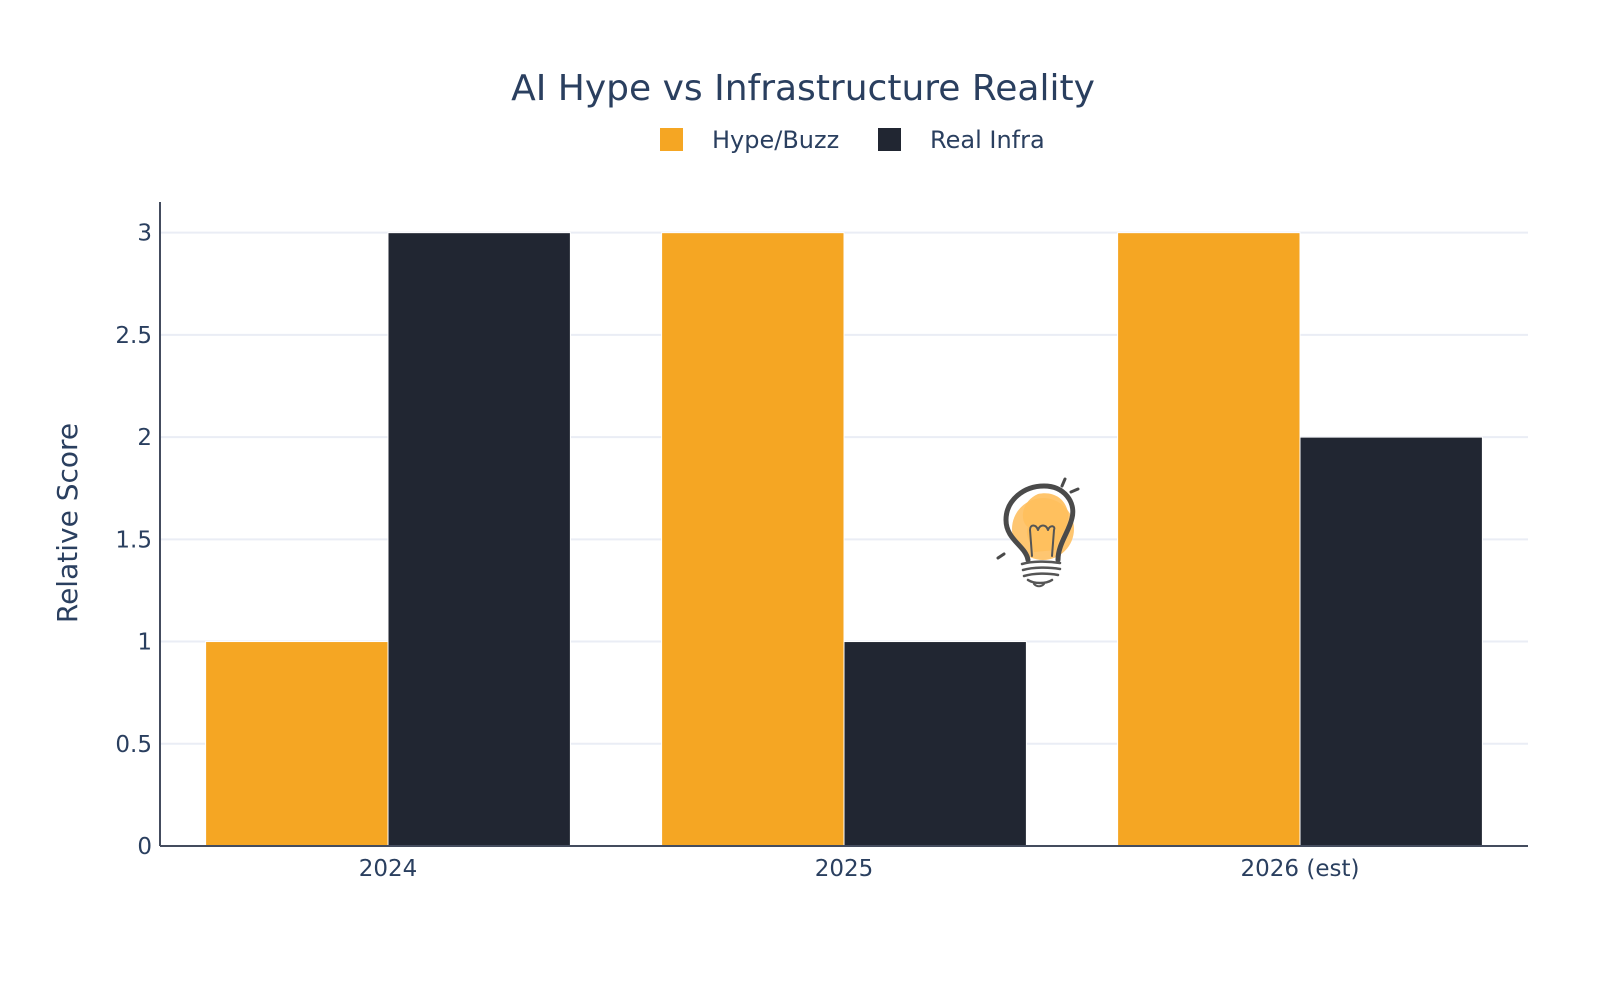 The height and width of the screenshot is (1000, 1600). I want to click on y-tick-label: 2, so click(144, 438).